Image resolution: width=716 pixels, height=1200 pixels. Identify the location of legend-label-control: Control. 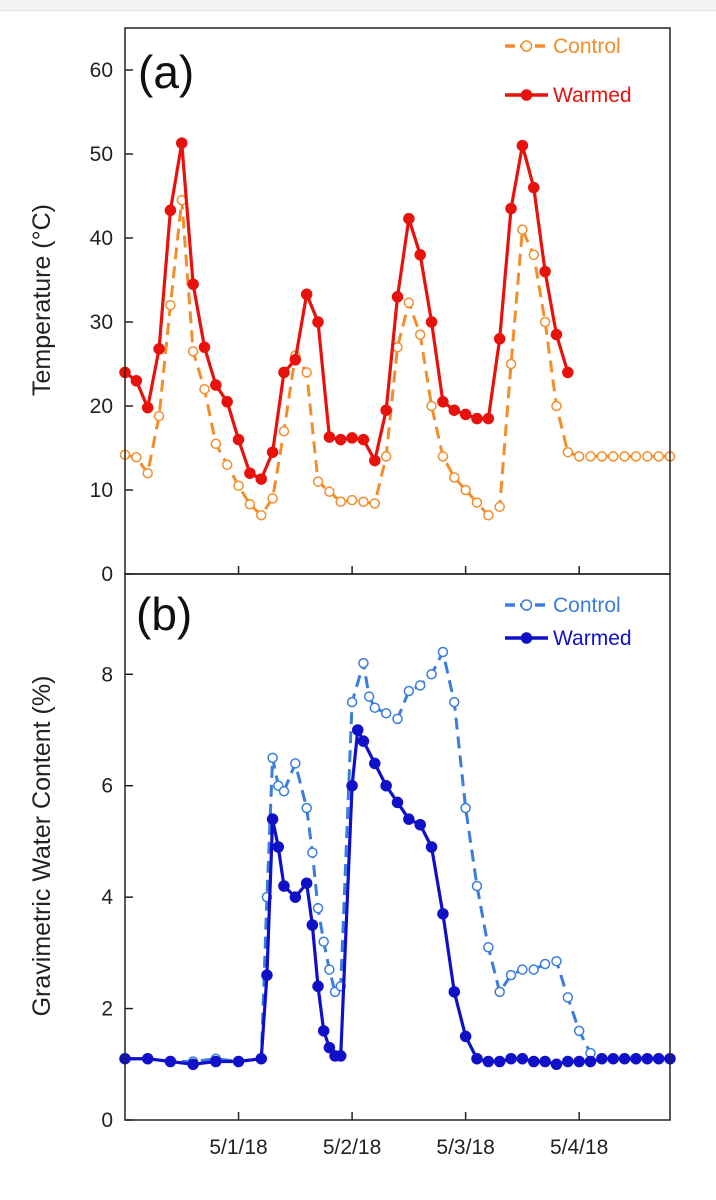
(587, 605).